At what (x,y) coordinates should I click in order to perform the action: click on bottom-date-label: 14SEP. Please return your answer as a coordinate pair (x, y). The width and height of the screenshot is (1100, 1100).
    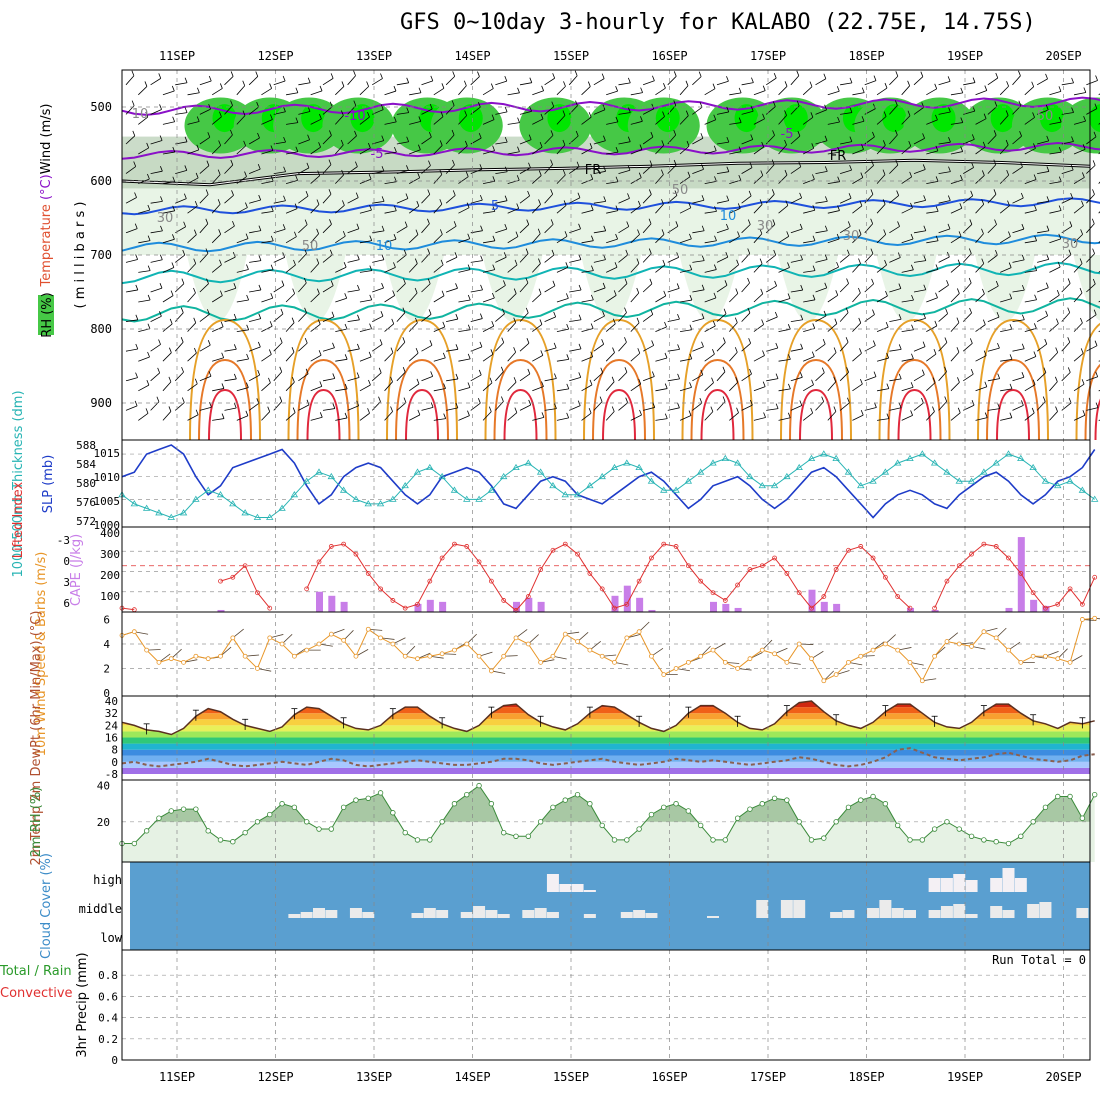
    Looking at the image, I should click on (472, 1077).